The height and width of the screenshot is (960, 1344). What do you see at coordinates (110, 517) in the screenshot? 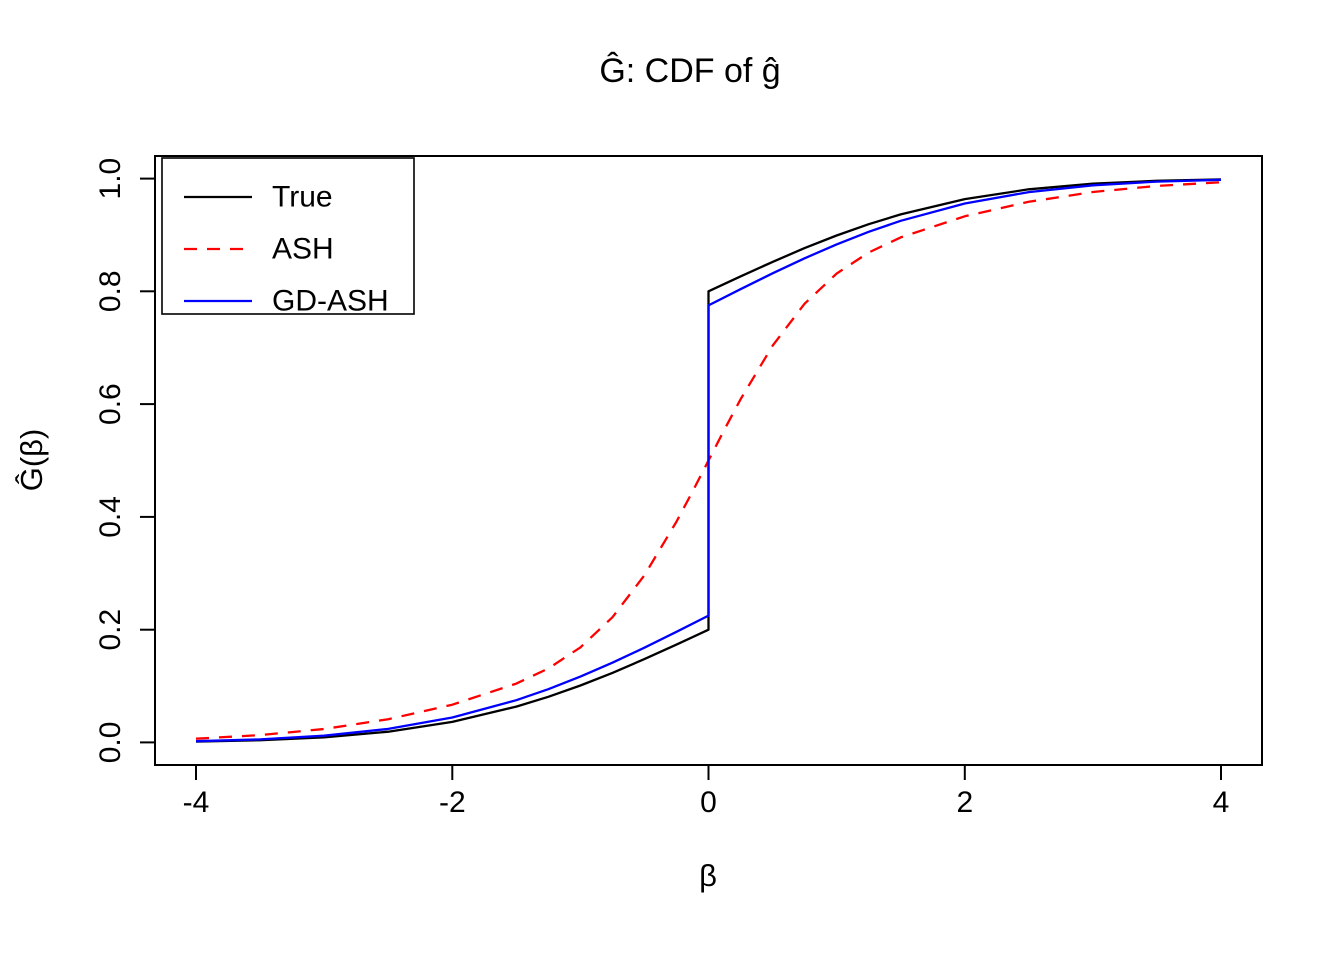
I see `y-tick-label: 0.4` at bounding box center [110, 517].